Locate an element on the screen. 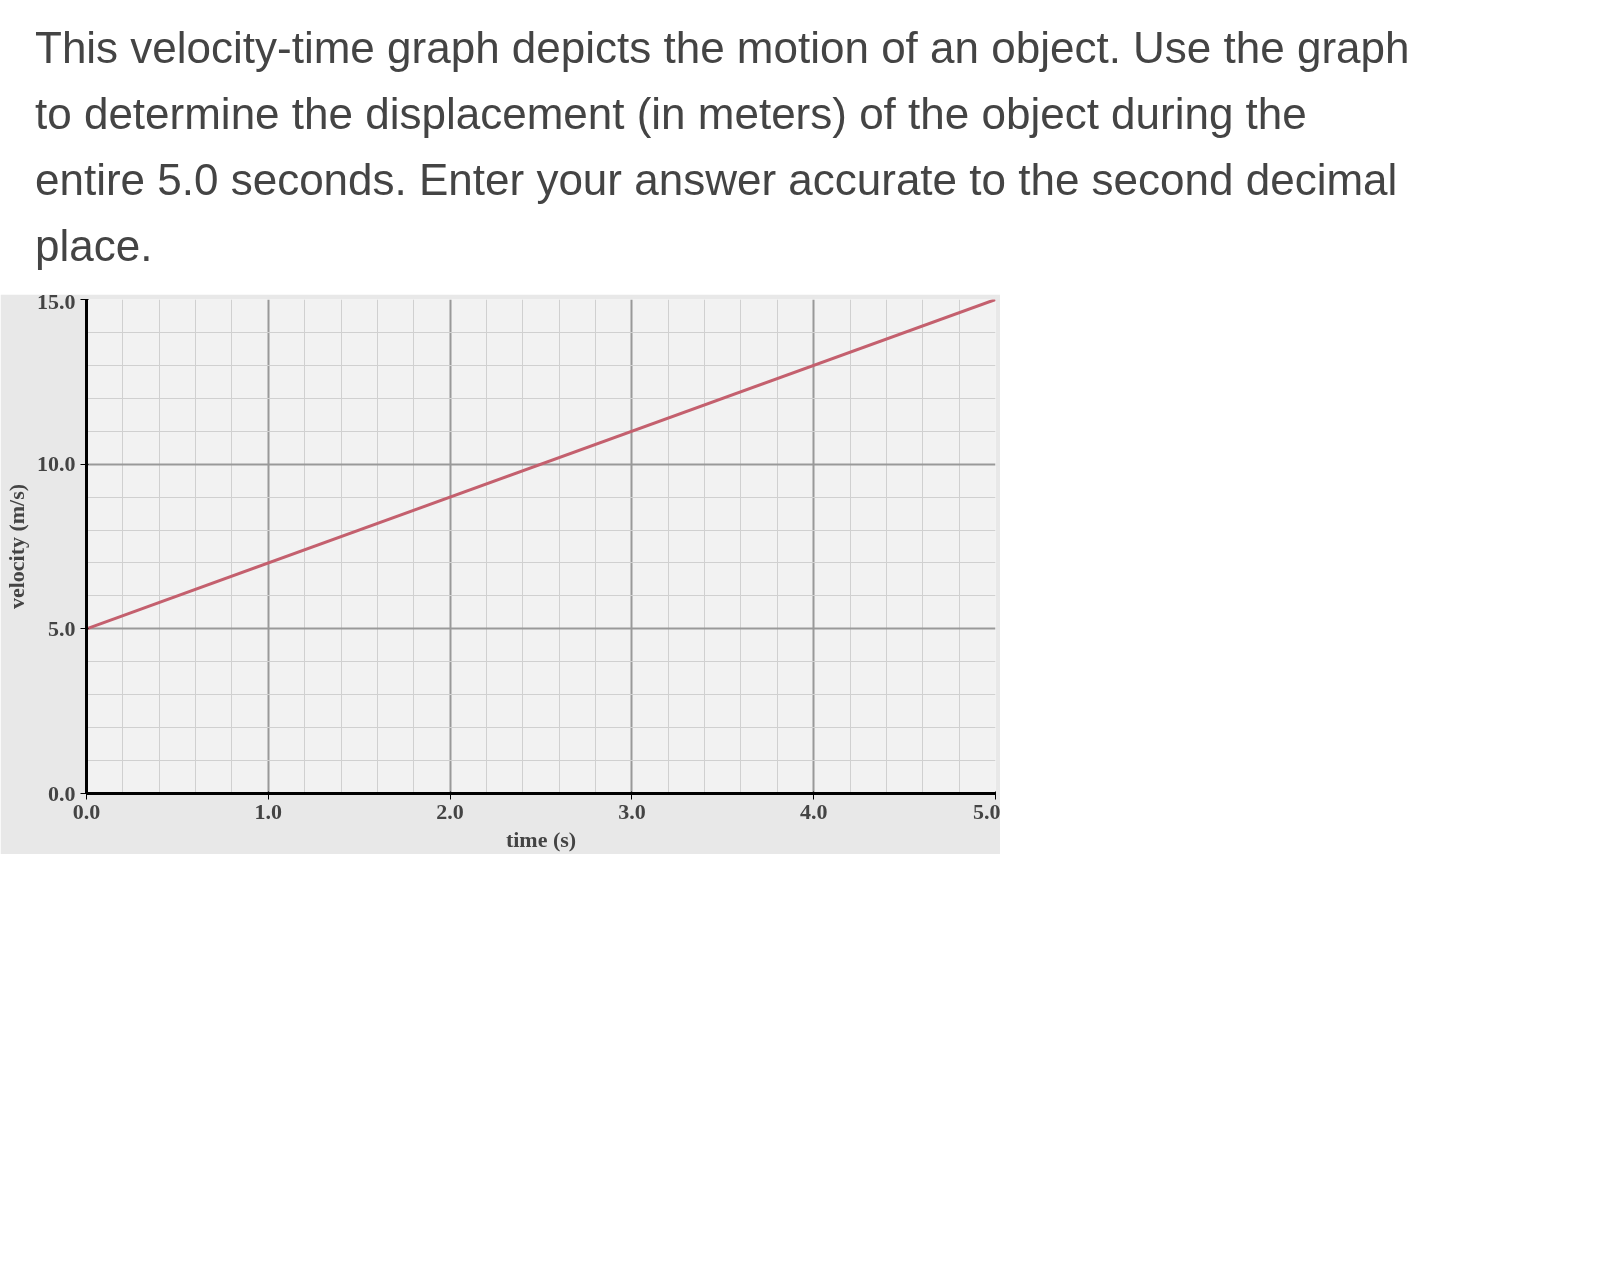  y-tick-label: 15.0 is located at coordinates (56, 301).